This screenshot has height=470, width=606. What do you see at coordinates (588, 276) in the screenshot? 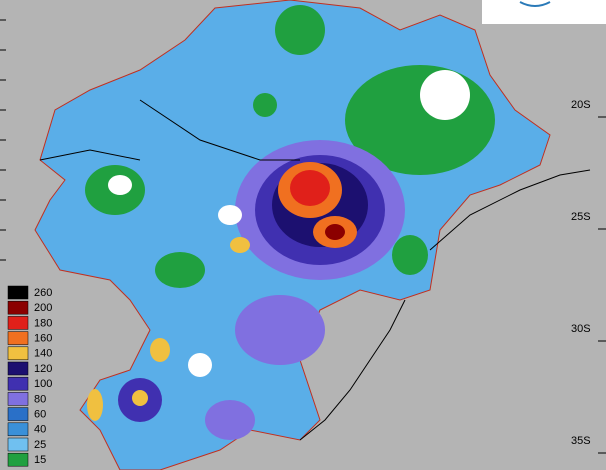
I see `latitude-labels: 20S 25S 30S 35S` at bounding box center [588, 276].